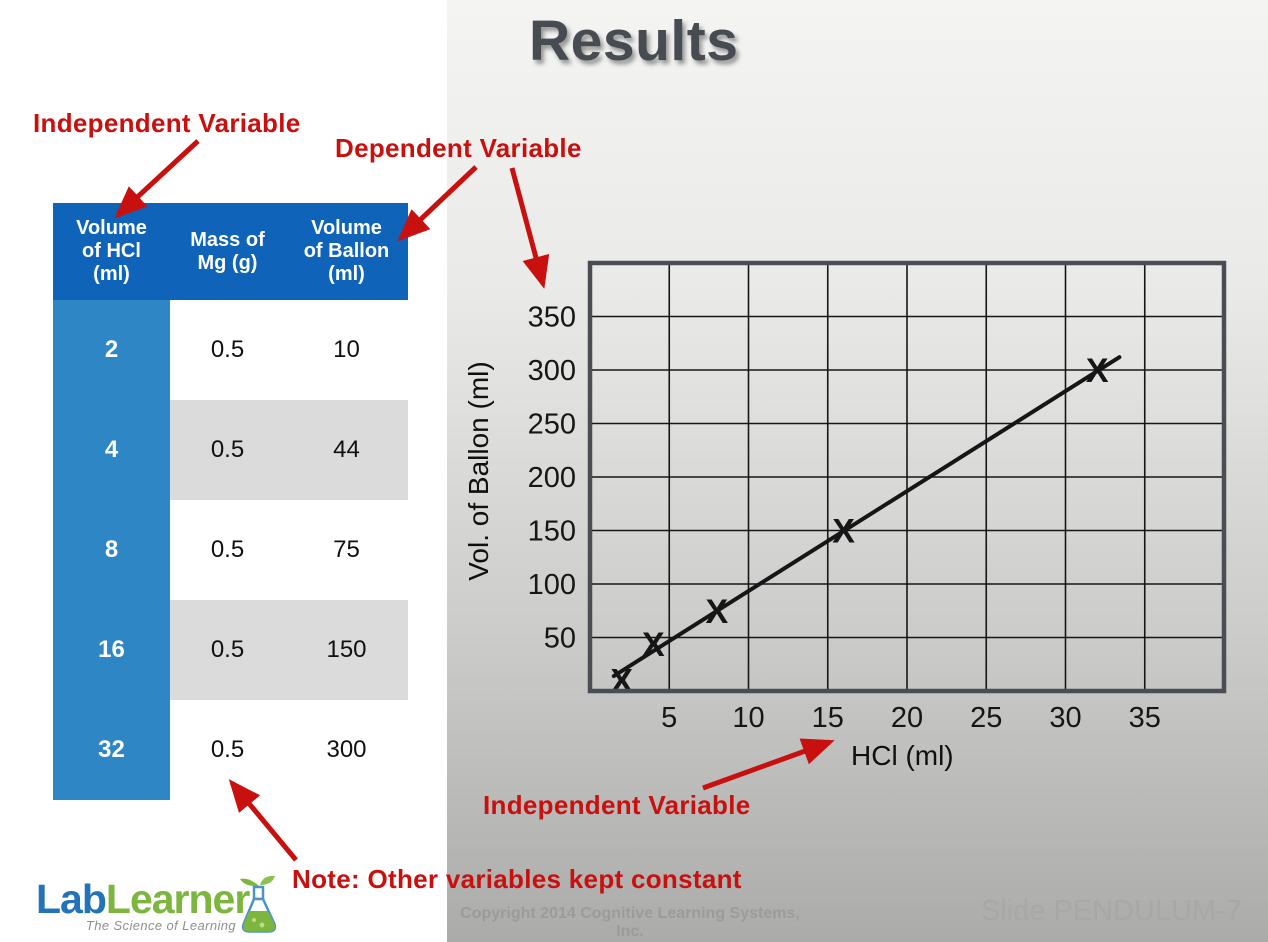 This screenshot has height=942, width=1268. I want to click on logo-lab-text: Lab, so click(71, 899).